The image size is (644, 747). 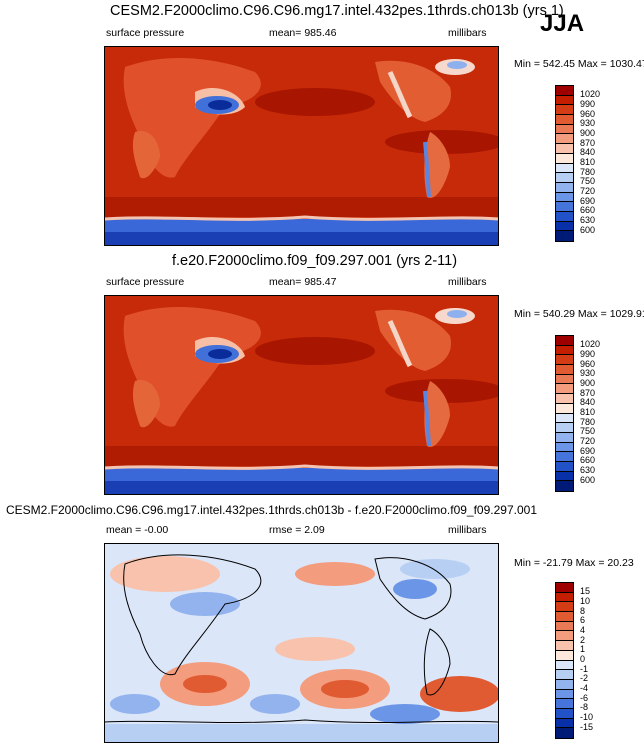 What do you see at coordinates (297, 530) in the screenshot?
I see `panel-3-rmse: rmse = 2.09` at bounding box center [297, 530].